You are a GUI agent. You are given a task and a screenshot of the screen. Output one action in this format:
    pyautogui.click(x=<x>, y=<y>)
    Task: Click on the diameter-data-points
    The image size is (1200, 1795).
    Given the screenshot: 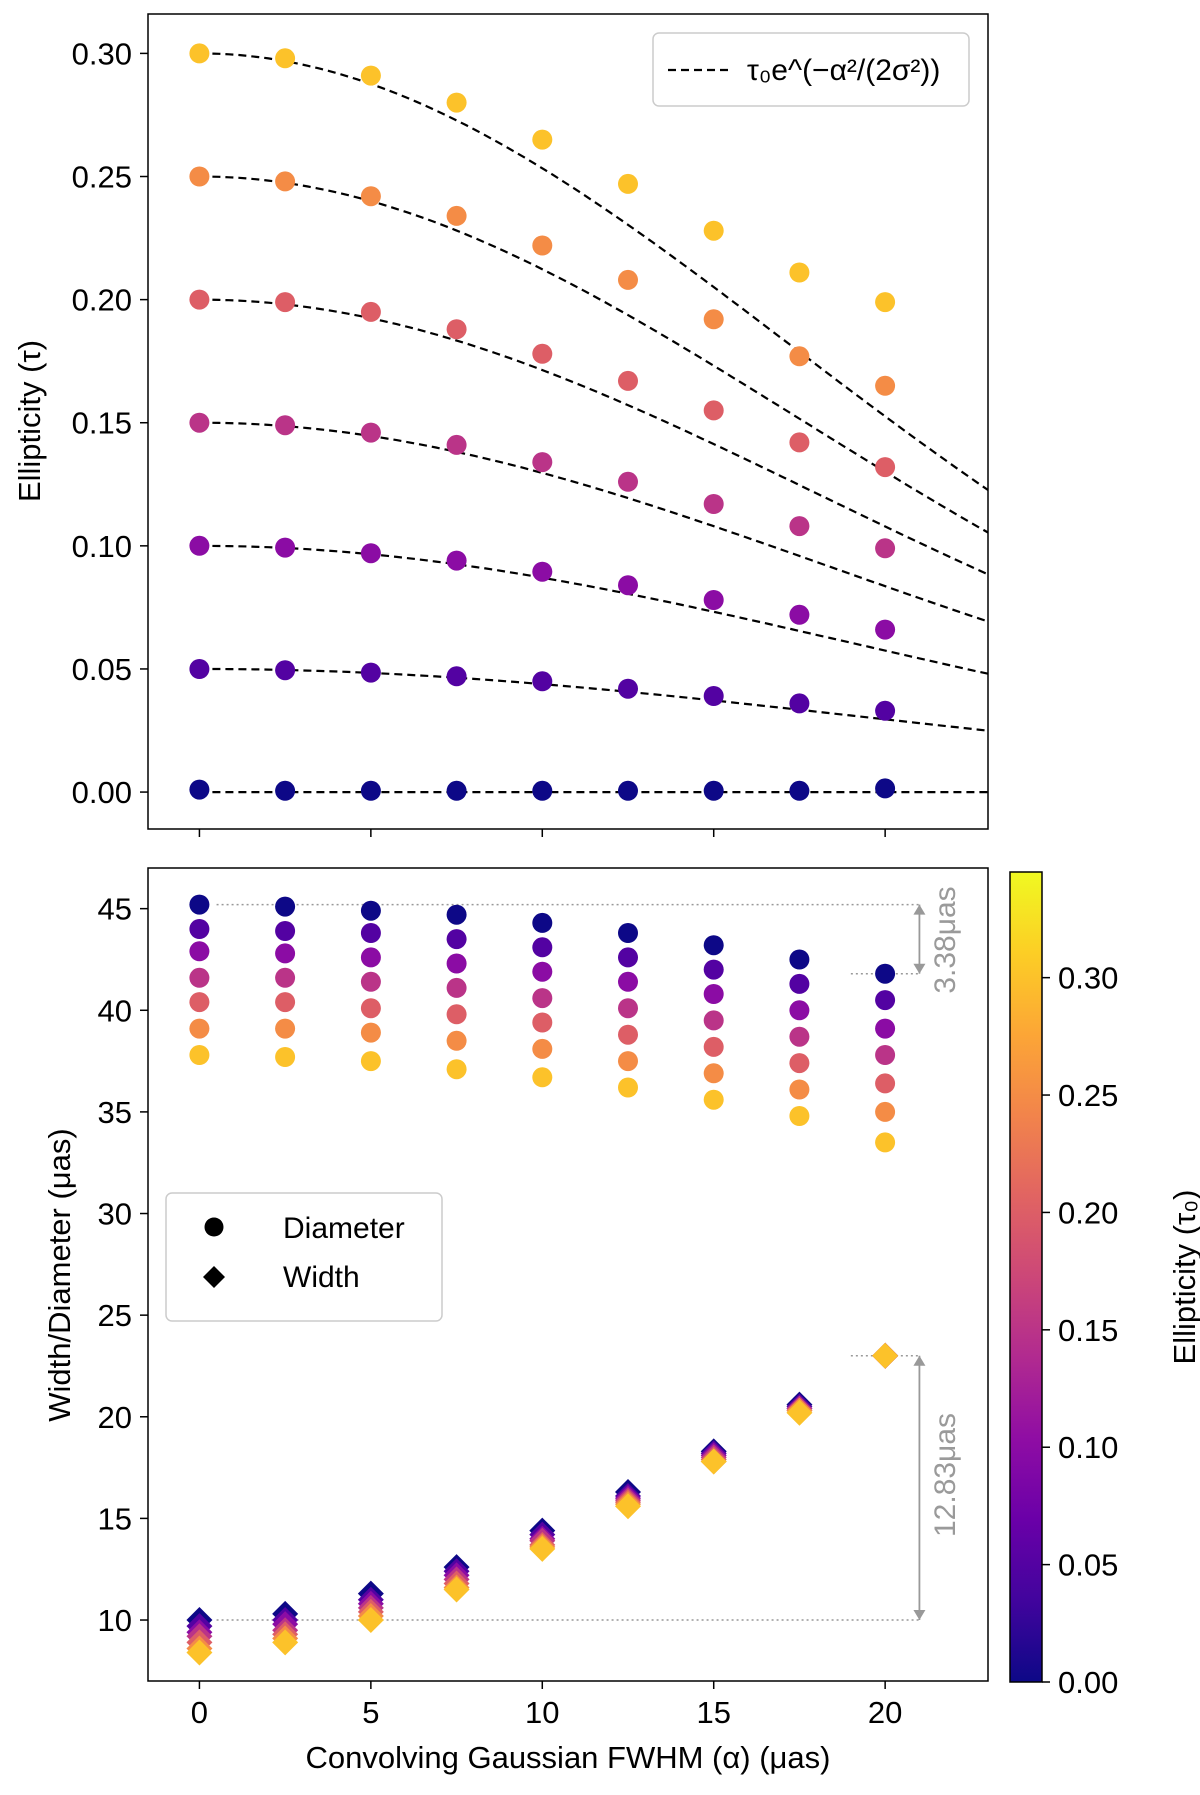 What is the action you would take?
    pyautogui.click(x=542, y=1023)
    